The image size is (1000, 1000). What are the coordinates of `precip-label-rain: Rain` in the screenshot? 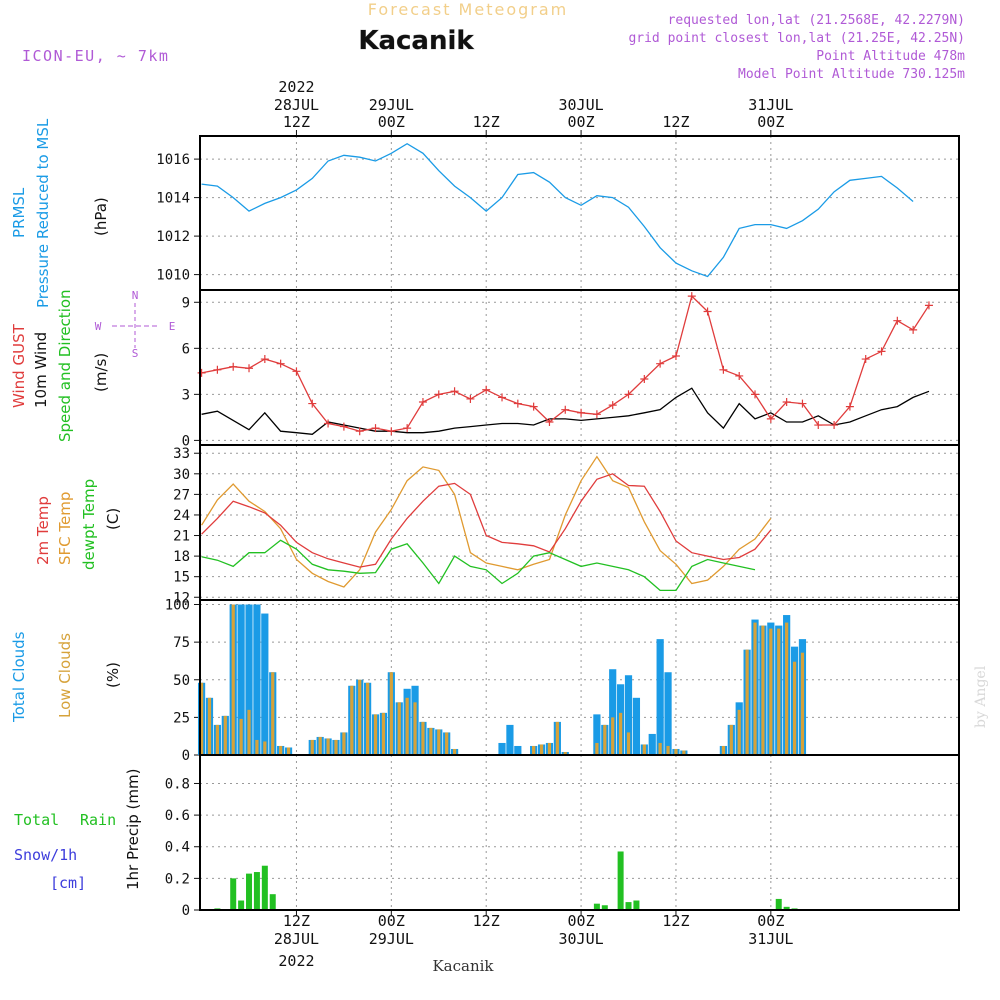 It's located at (98, 820).